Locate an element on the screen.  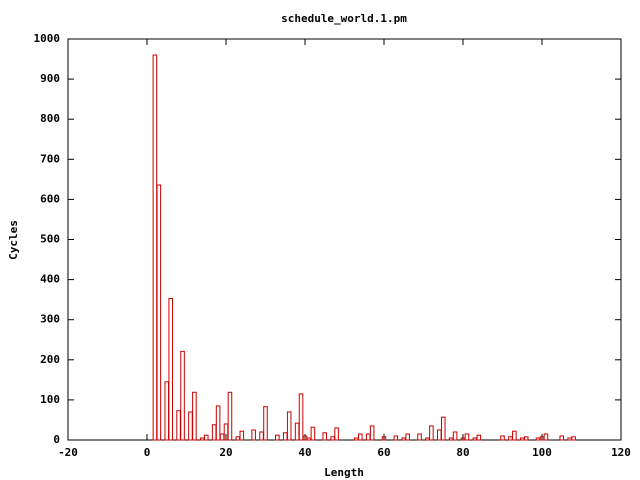
x-tick-label: 20 is located at coordinates (225, 452).